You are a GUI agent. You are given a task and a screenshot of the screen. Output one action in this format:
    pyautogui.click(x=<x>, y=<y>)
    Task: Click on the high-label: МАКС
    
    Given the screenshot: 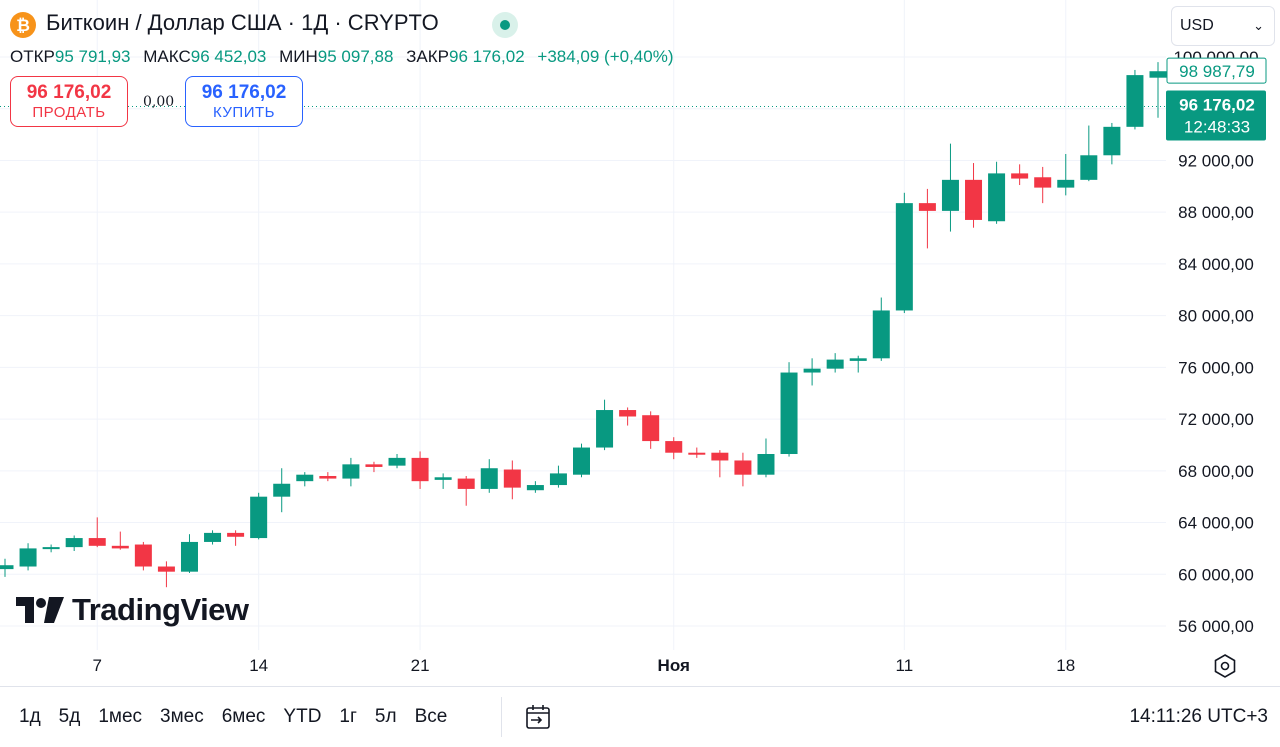 What is the action you would take?
    pyautogui.click(x=167, y=56)
    